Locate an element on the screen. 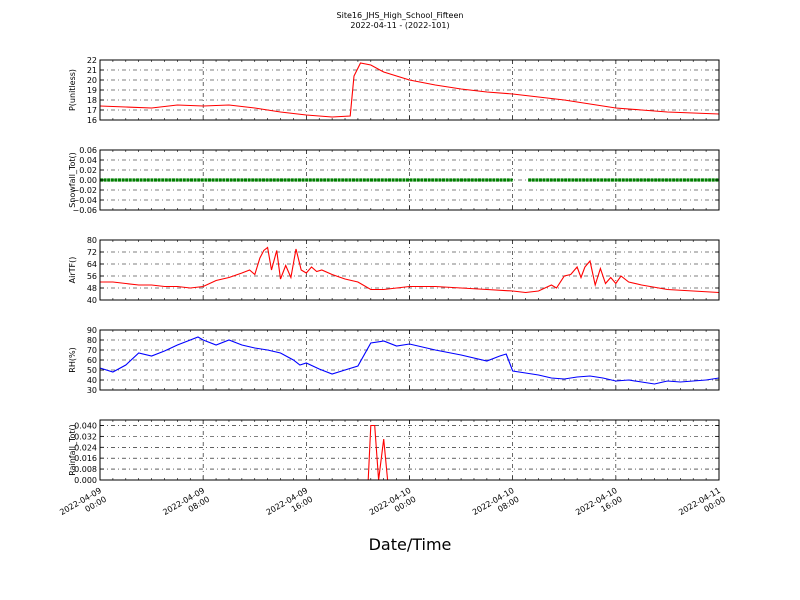 The height and width of the screenshot is (600, 800). y-tick-label: 22 is located at coordinates (92, 60).